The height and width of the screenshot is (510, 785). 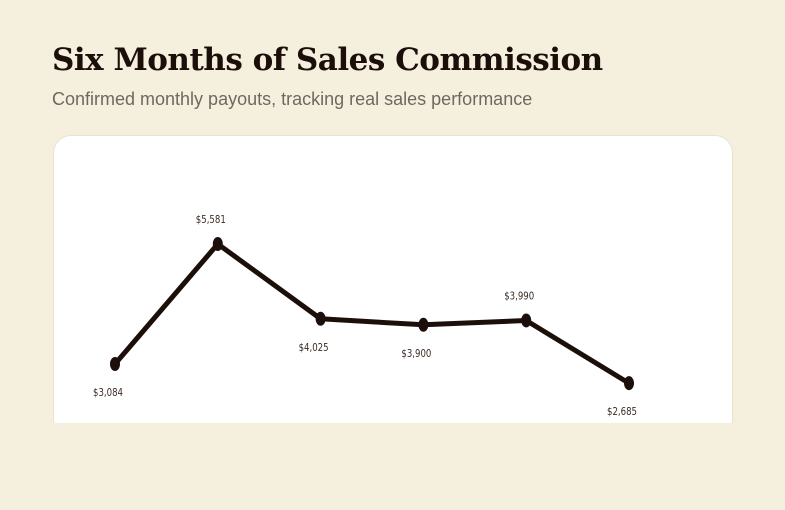 I want to click on data-label-3: $4,025, so click(x=314, y=347).